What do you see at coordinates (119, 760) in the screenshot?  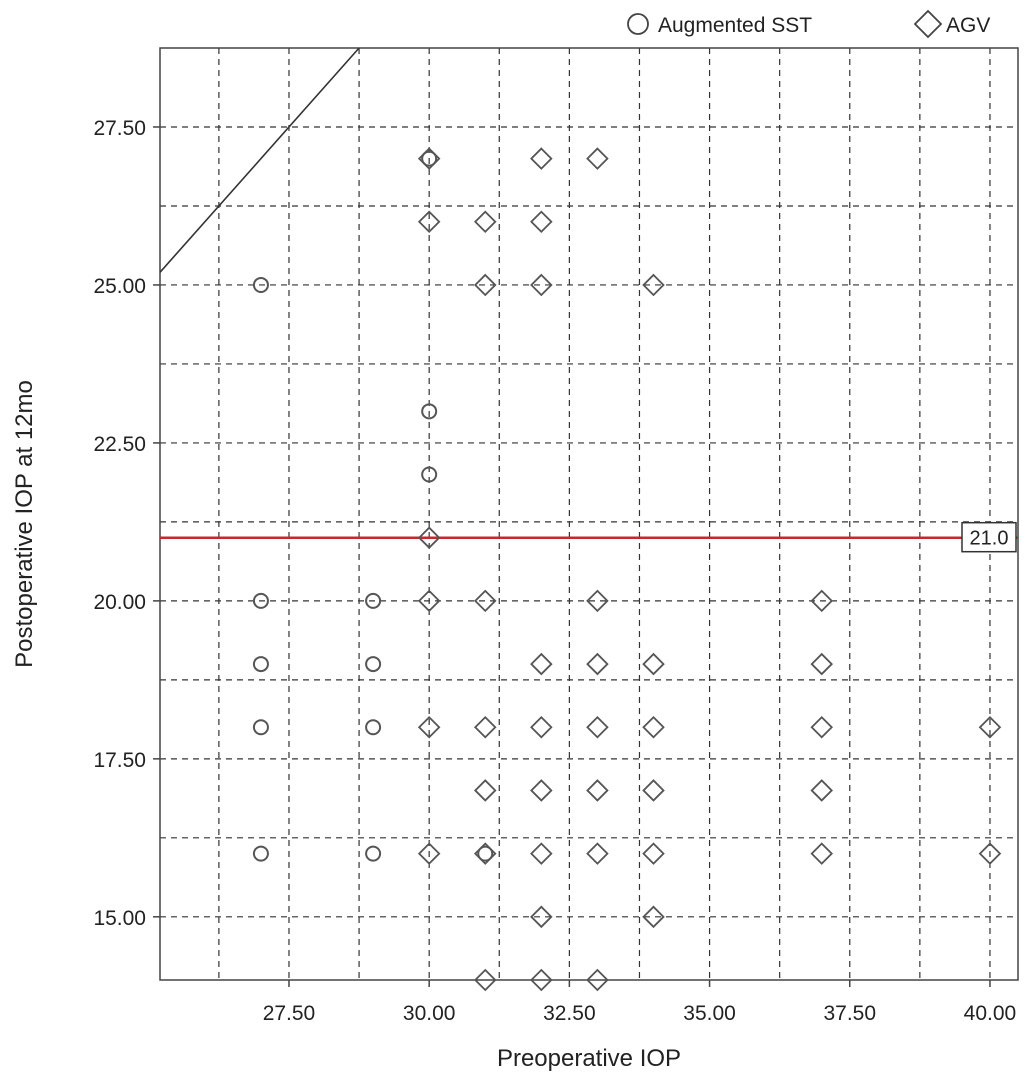 I see `y-tick-label: 17.50` at bounding box center [119, 760].